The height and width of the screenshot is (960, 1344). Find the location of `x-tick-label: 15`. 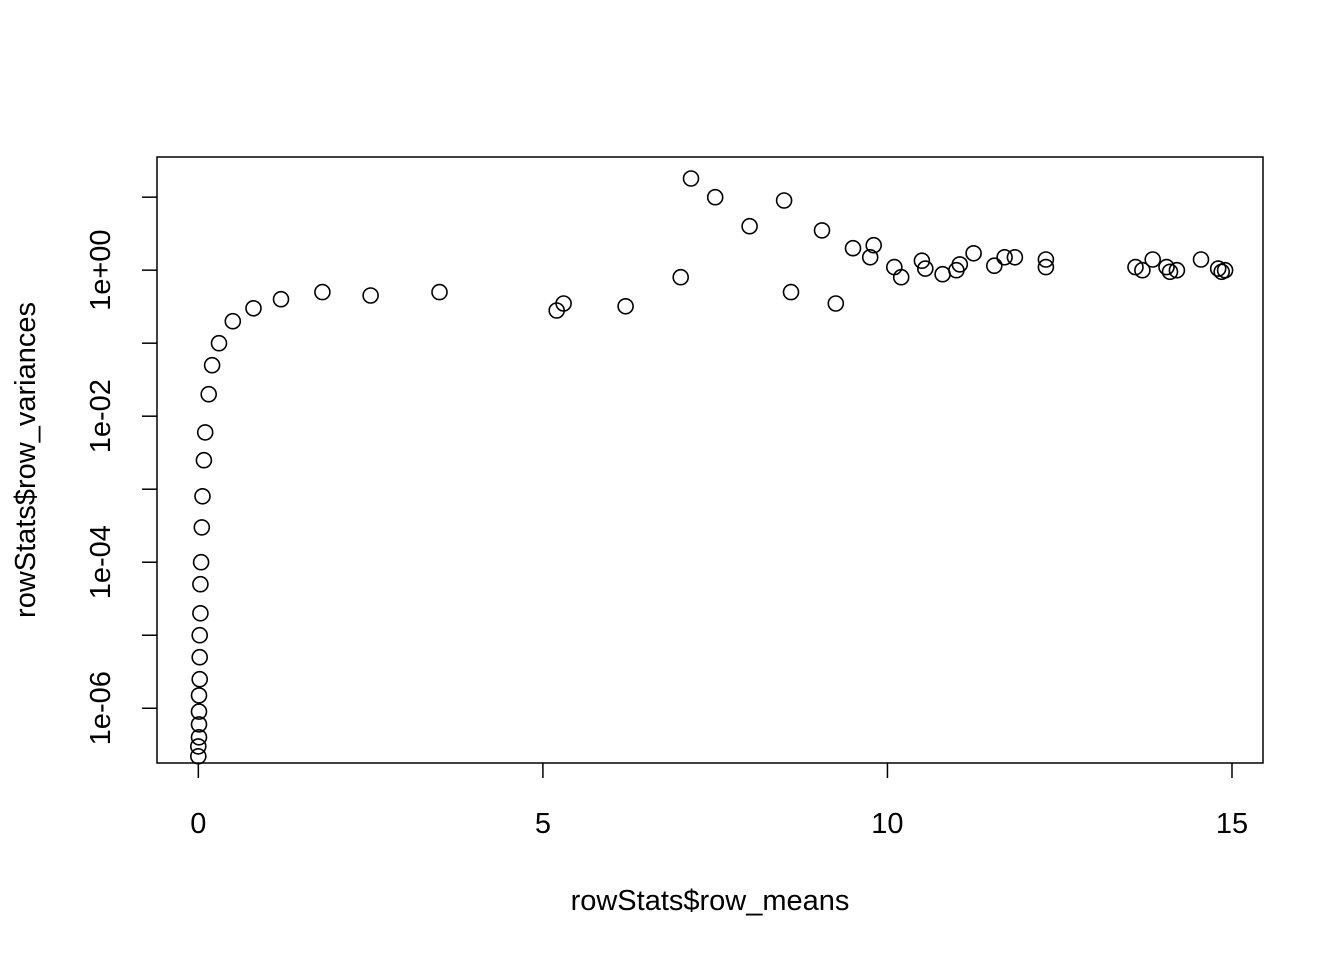

x-tick-label: 15 is located at coordinates (1232, 824).